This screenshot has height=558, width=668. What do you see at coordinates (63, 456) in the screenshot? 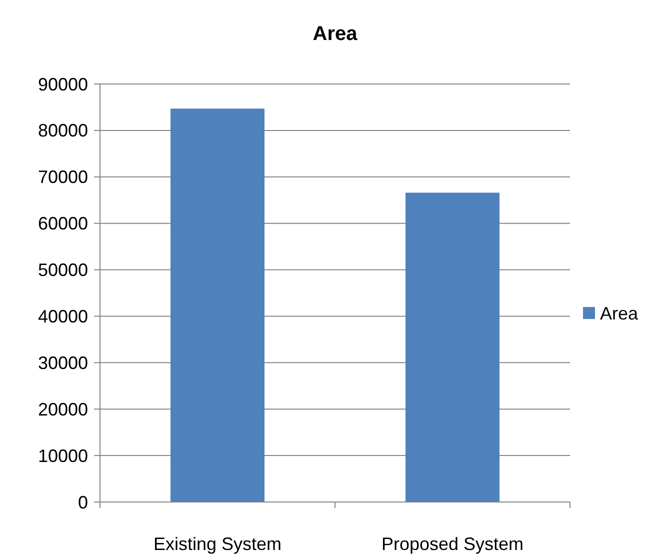
I see `y-tick-label: 10000` at bounding box center [63, 456].